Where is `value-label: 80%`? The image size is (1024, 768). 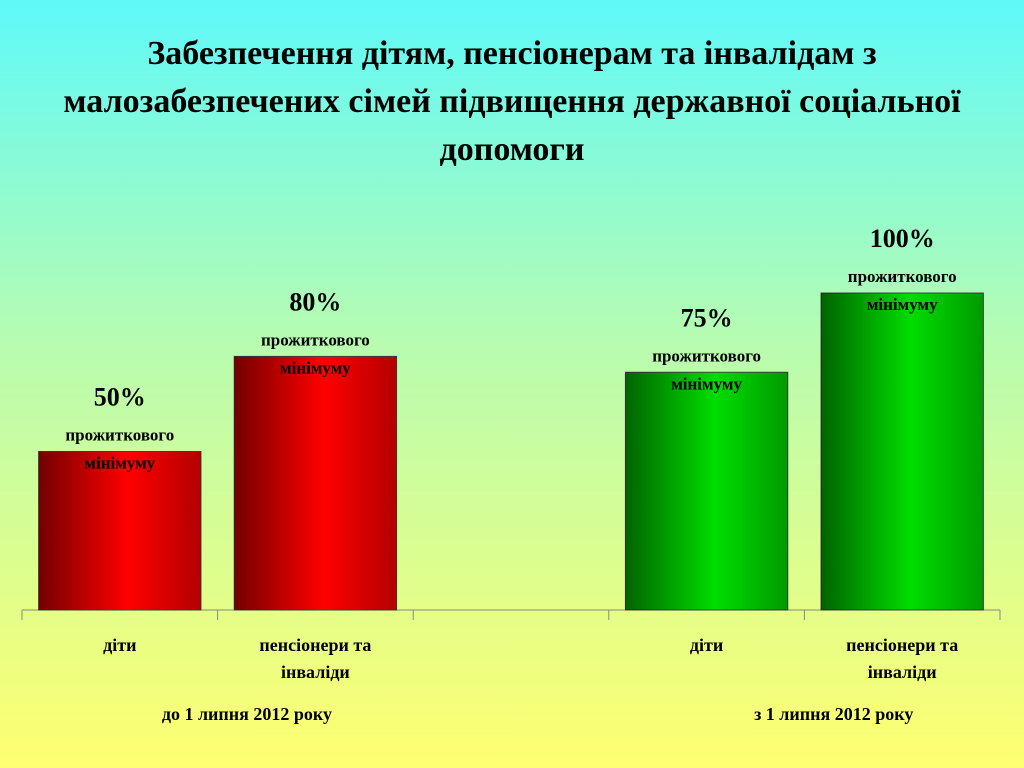
value-label: 80% is located at coordinates (315, 301).